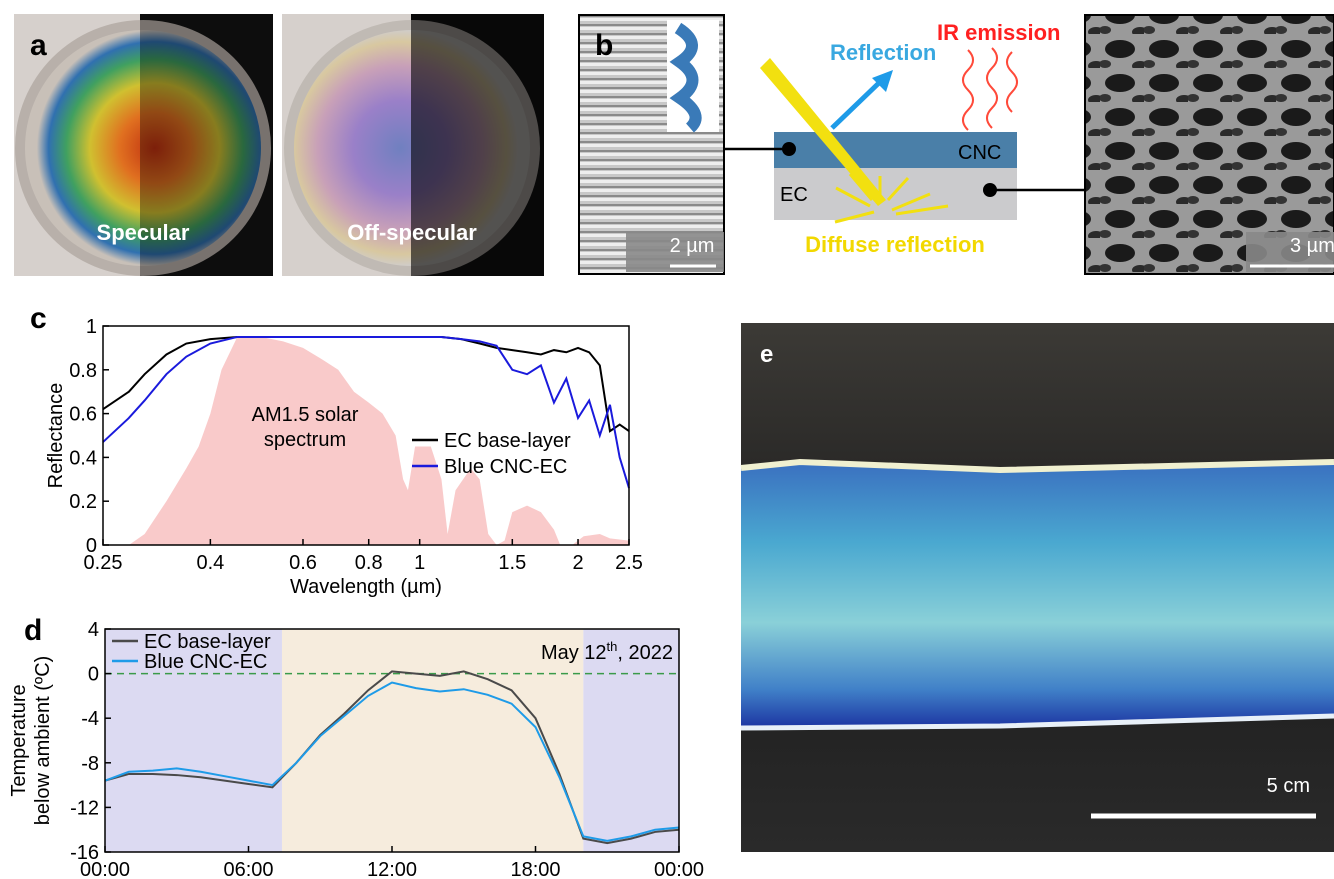 This screenshot has height=879, width=1334. I want to click on y-axis-label: Temperature, so click(19, 740).